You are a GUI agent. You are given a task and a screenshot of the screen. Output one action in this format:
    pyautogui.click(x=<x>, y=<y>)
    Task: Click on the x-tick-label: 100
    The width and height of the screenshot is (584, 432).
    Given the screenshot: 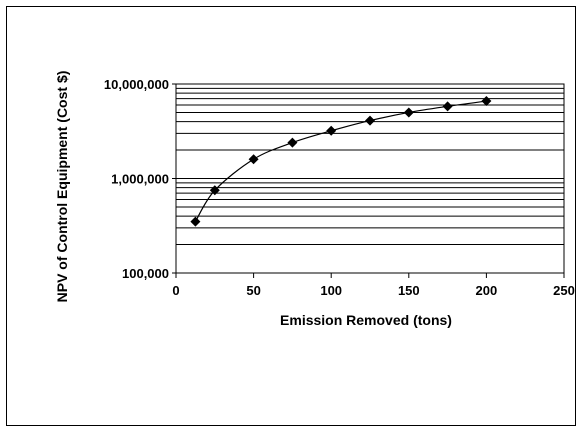 What is the action you would take?
    pyautogui.click(x=331, y=290)
    